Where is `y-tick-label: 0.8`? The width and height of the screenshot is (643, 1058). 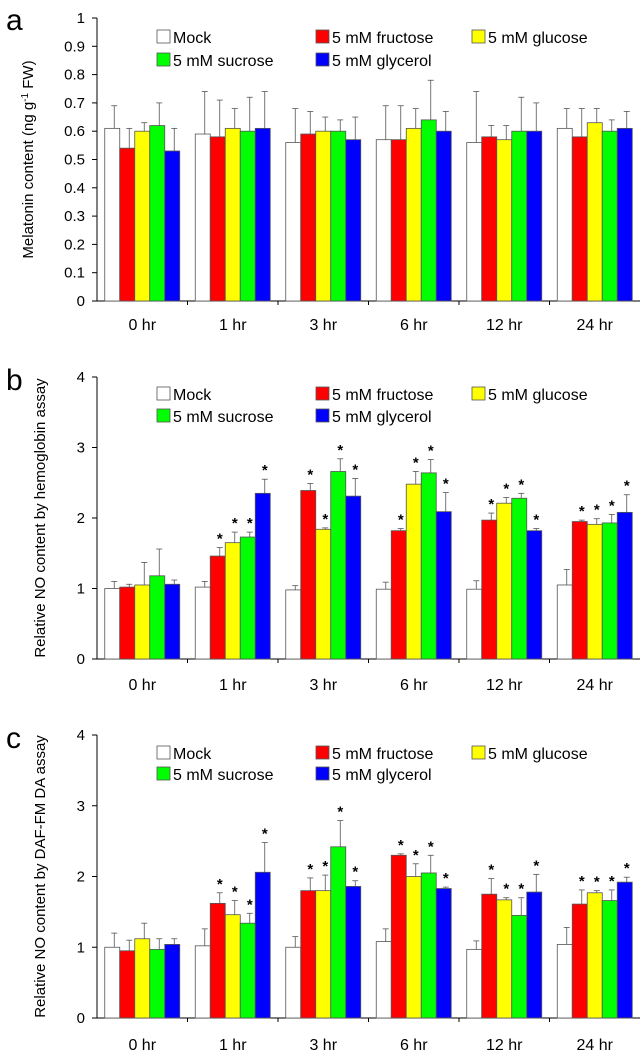
y-tick-label: 0.8 is located at coordinates (74, 75).